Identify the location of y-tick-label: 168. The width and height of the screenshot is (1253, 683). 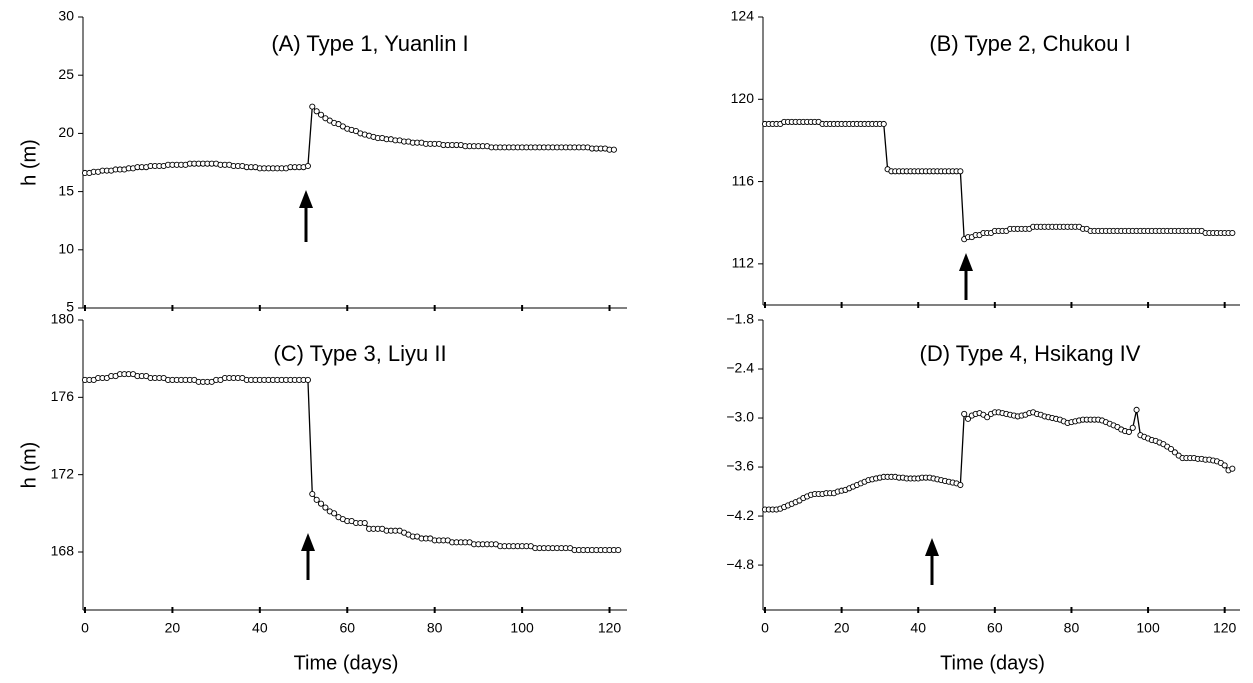
(63, 551).